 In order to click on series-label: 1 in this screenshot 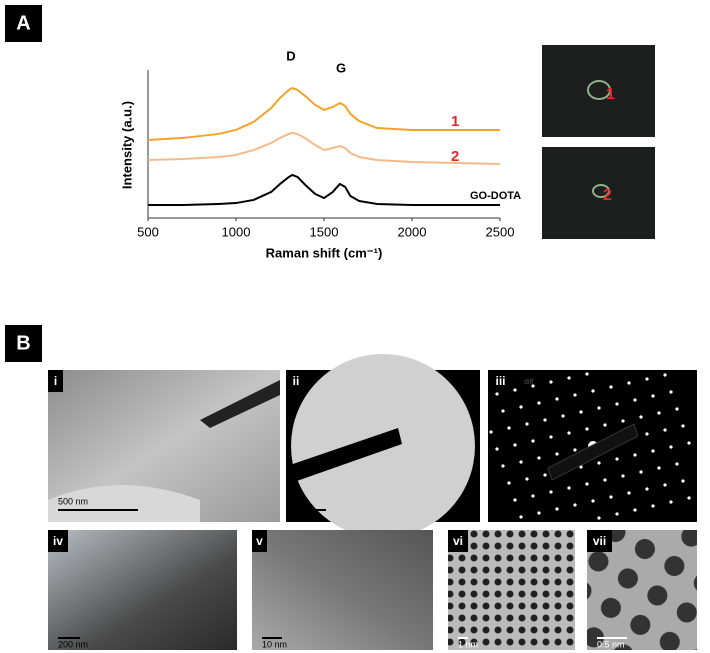, I will do `click(455, 121)`.